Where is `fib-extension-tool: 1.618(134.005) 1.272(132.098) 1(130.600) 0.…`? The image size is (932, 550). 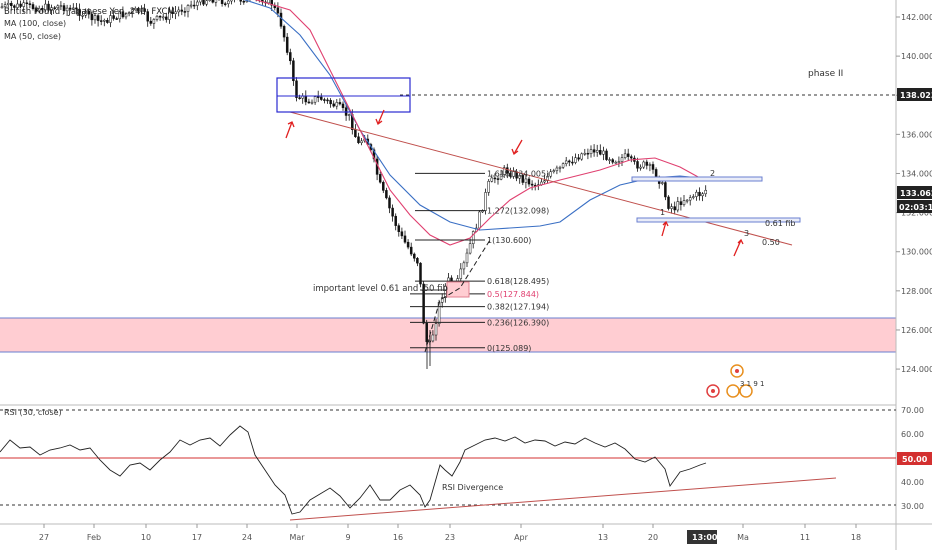
fib-extension-tool: 1.618(134.005) 1.272(132.098) 1(130.600) 0.… is located at coordinates (479, 261).